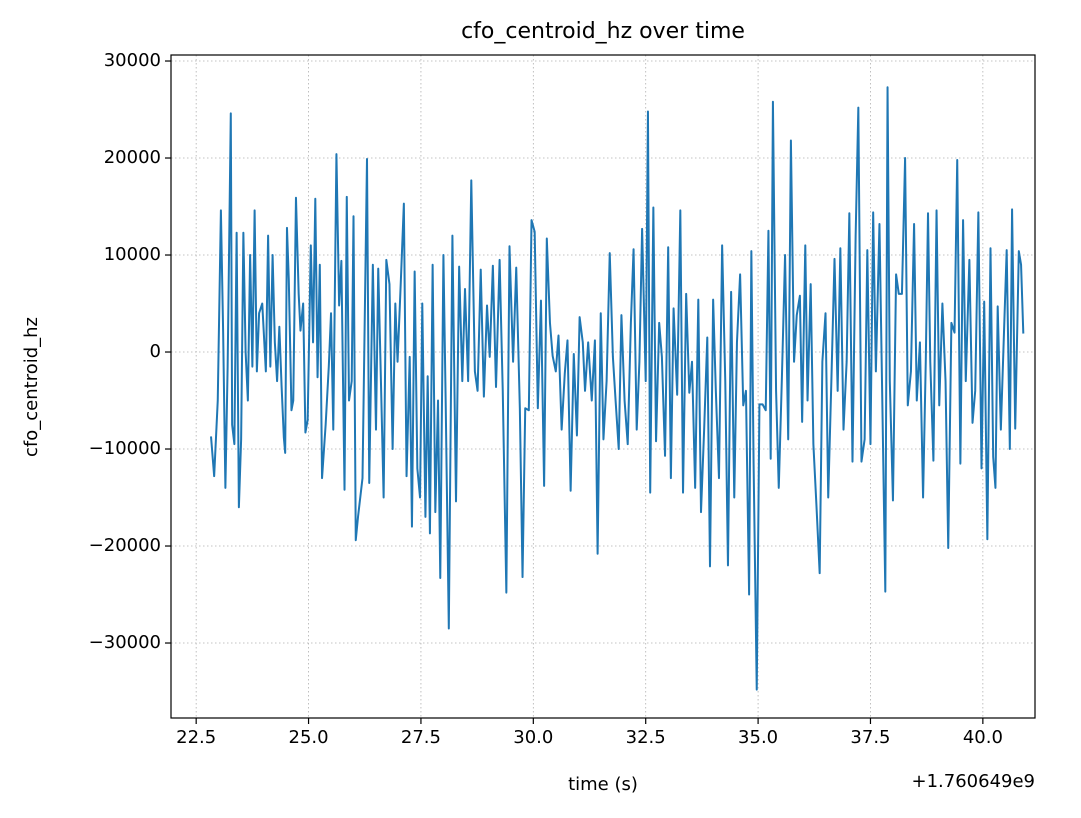  What do you see at coordinates (125, 448) in the screenshot?
I see `y-tick-label: −10000` at bounding box center [125, 448].